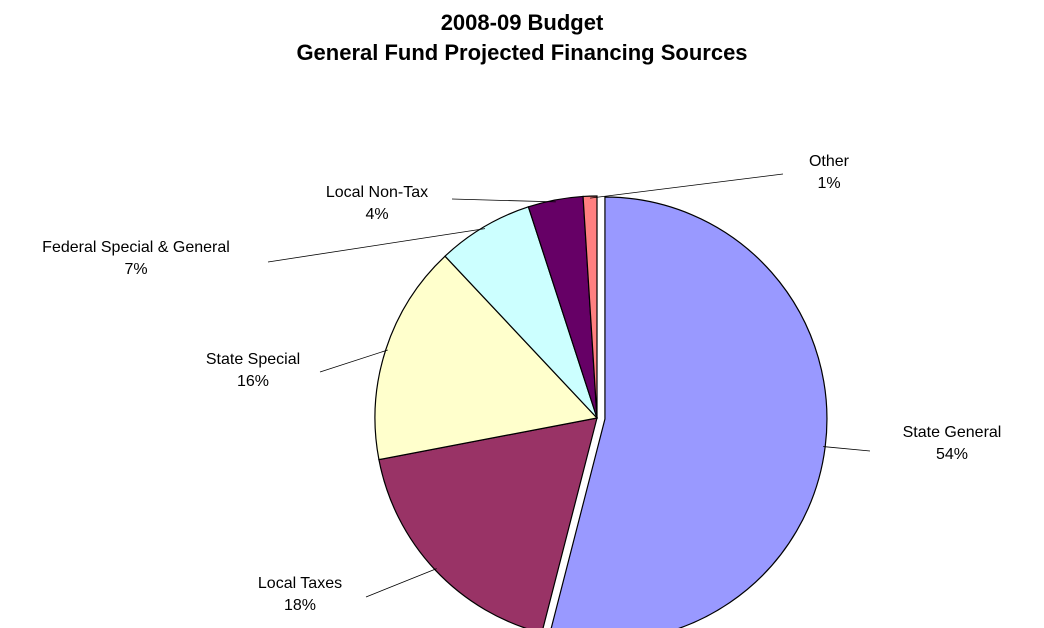 The height and width of the screenshot is (628, 1044). Describe the element at coordinates (829, 161) in the screenshot. I see `slice-name-other: Other` at that location.